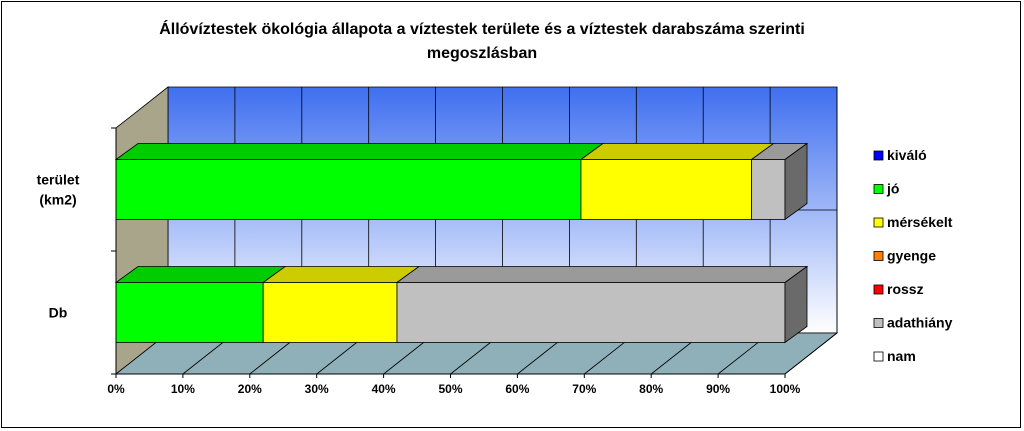 The height and width of the screenshot is (431, 1024). Describe the element at coordinates (116, 389) in the screenshot. I see `x-tick-label: 0%` at that location.